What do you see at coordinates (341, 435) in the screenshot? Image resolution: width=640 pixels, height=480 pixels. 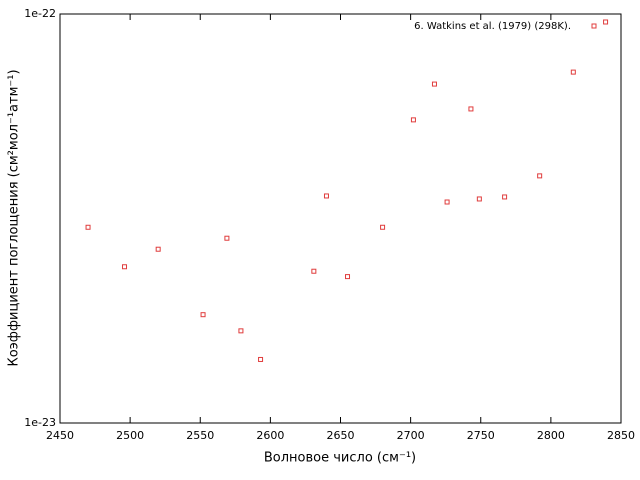 I see `x-tick-label: 2650` at bounding box center [341, 435].